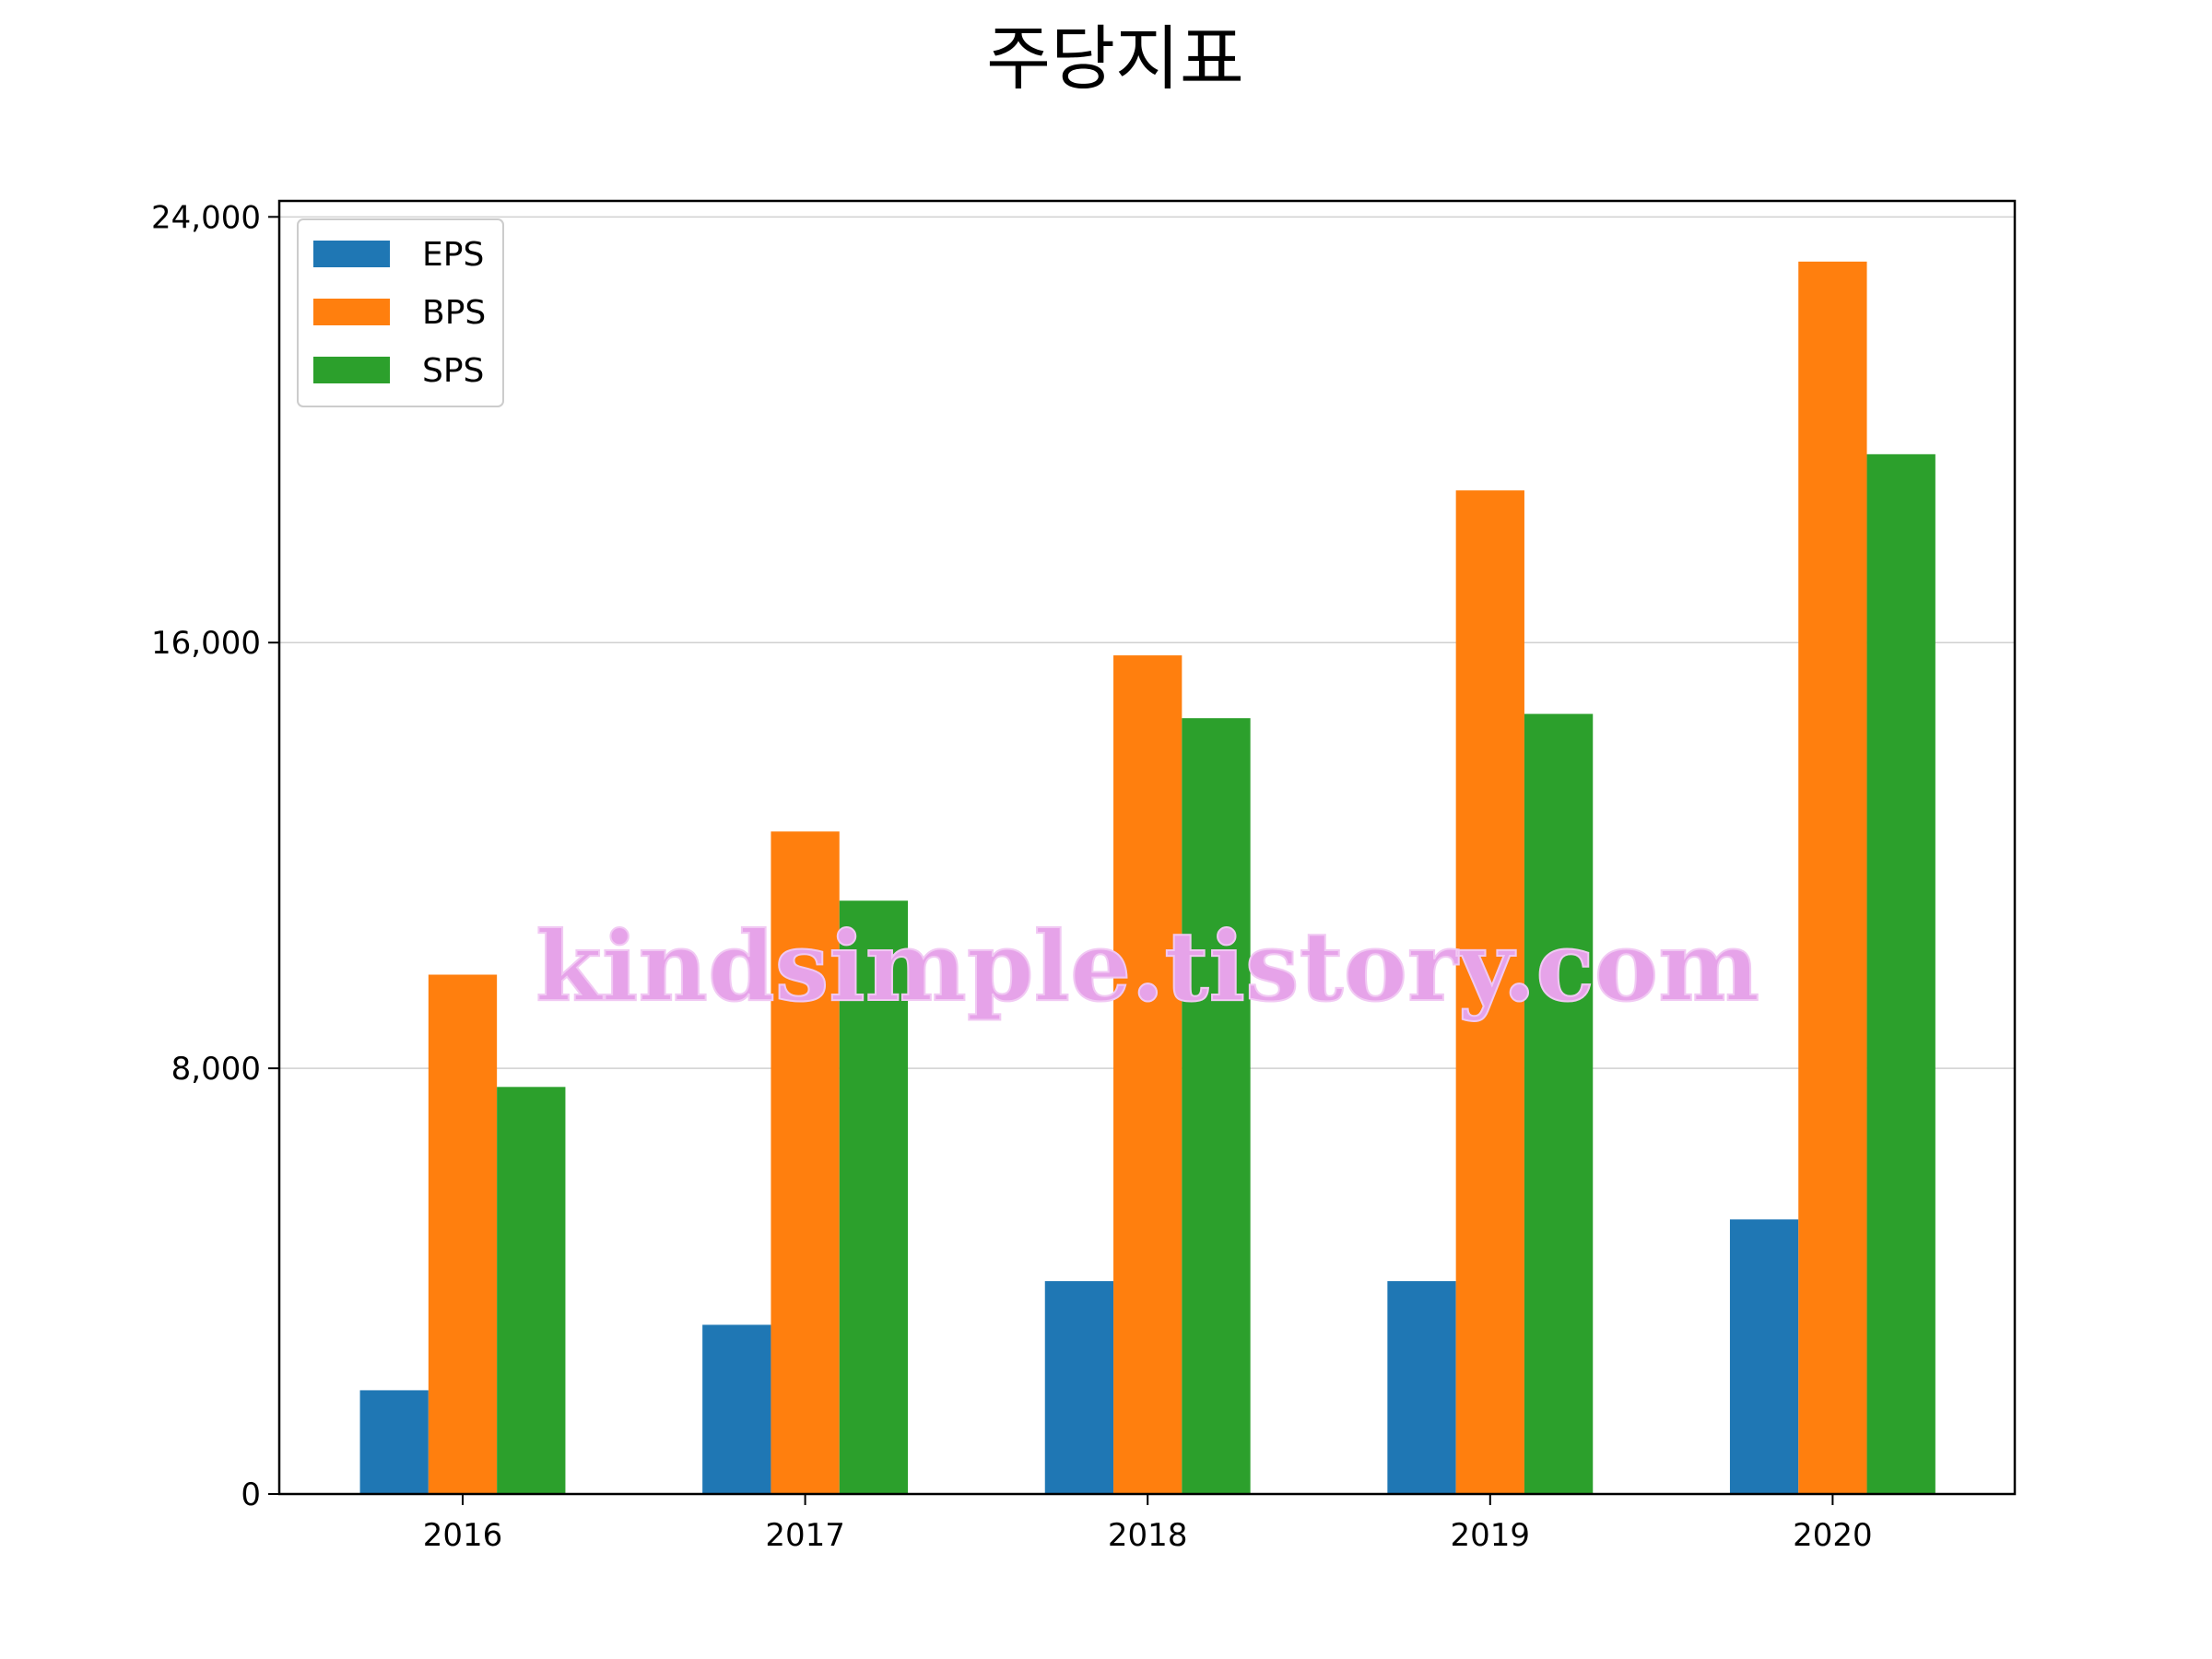  I want to click on bar-eps-2018, so click(1079, 1387).